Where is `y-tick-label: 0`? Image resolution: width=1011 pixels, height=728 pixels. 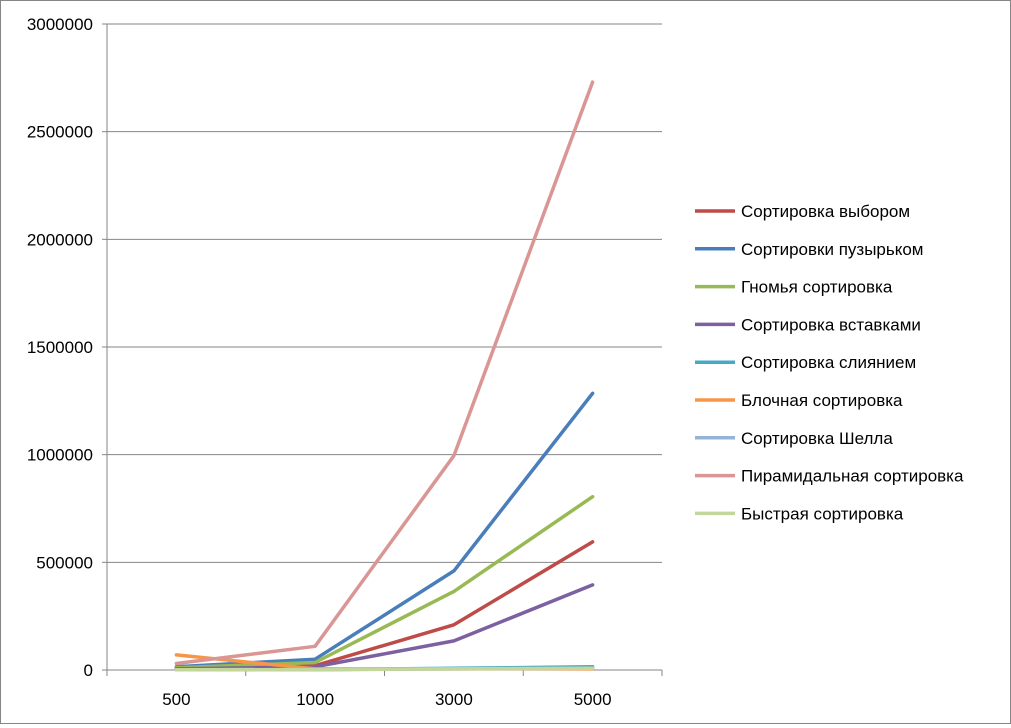
y-tick-label: 0 is located at coordinates (88, 670).